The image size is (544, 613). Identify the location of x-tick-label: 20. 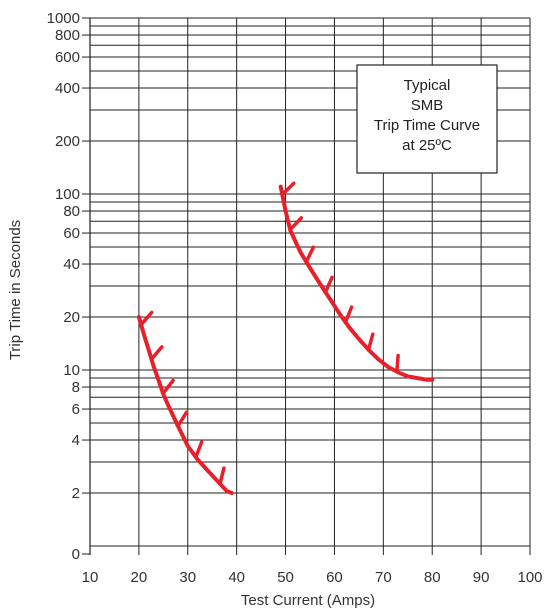
(139, 577).